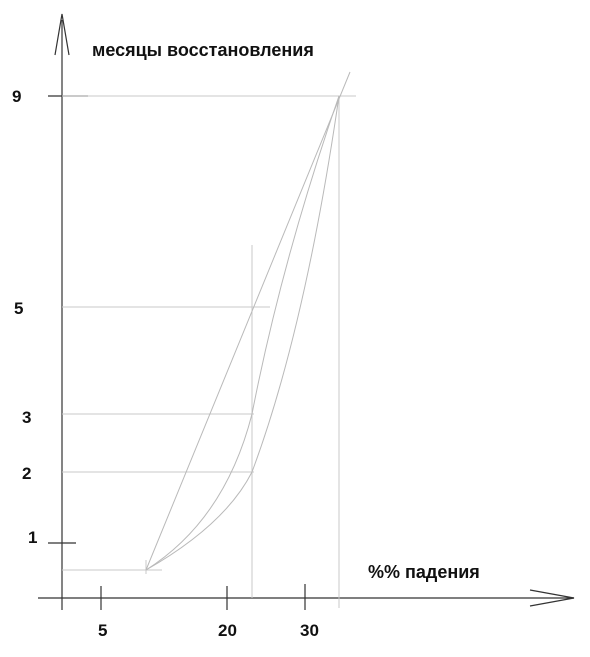 This screenshot has height=657, width=590. I want to click on x-tick-label-5: 5, so click(102, 630).